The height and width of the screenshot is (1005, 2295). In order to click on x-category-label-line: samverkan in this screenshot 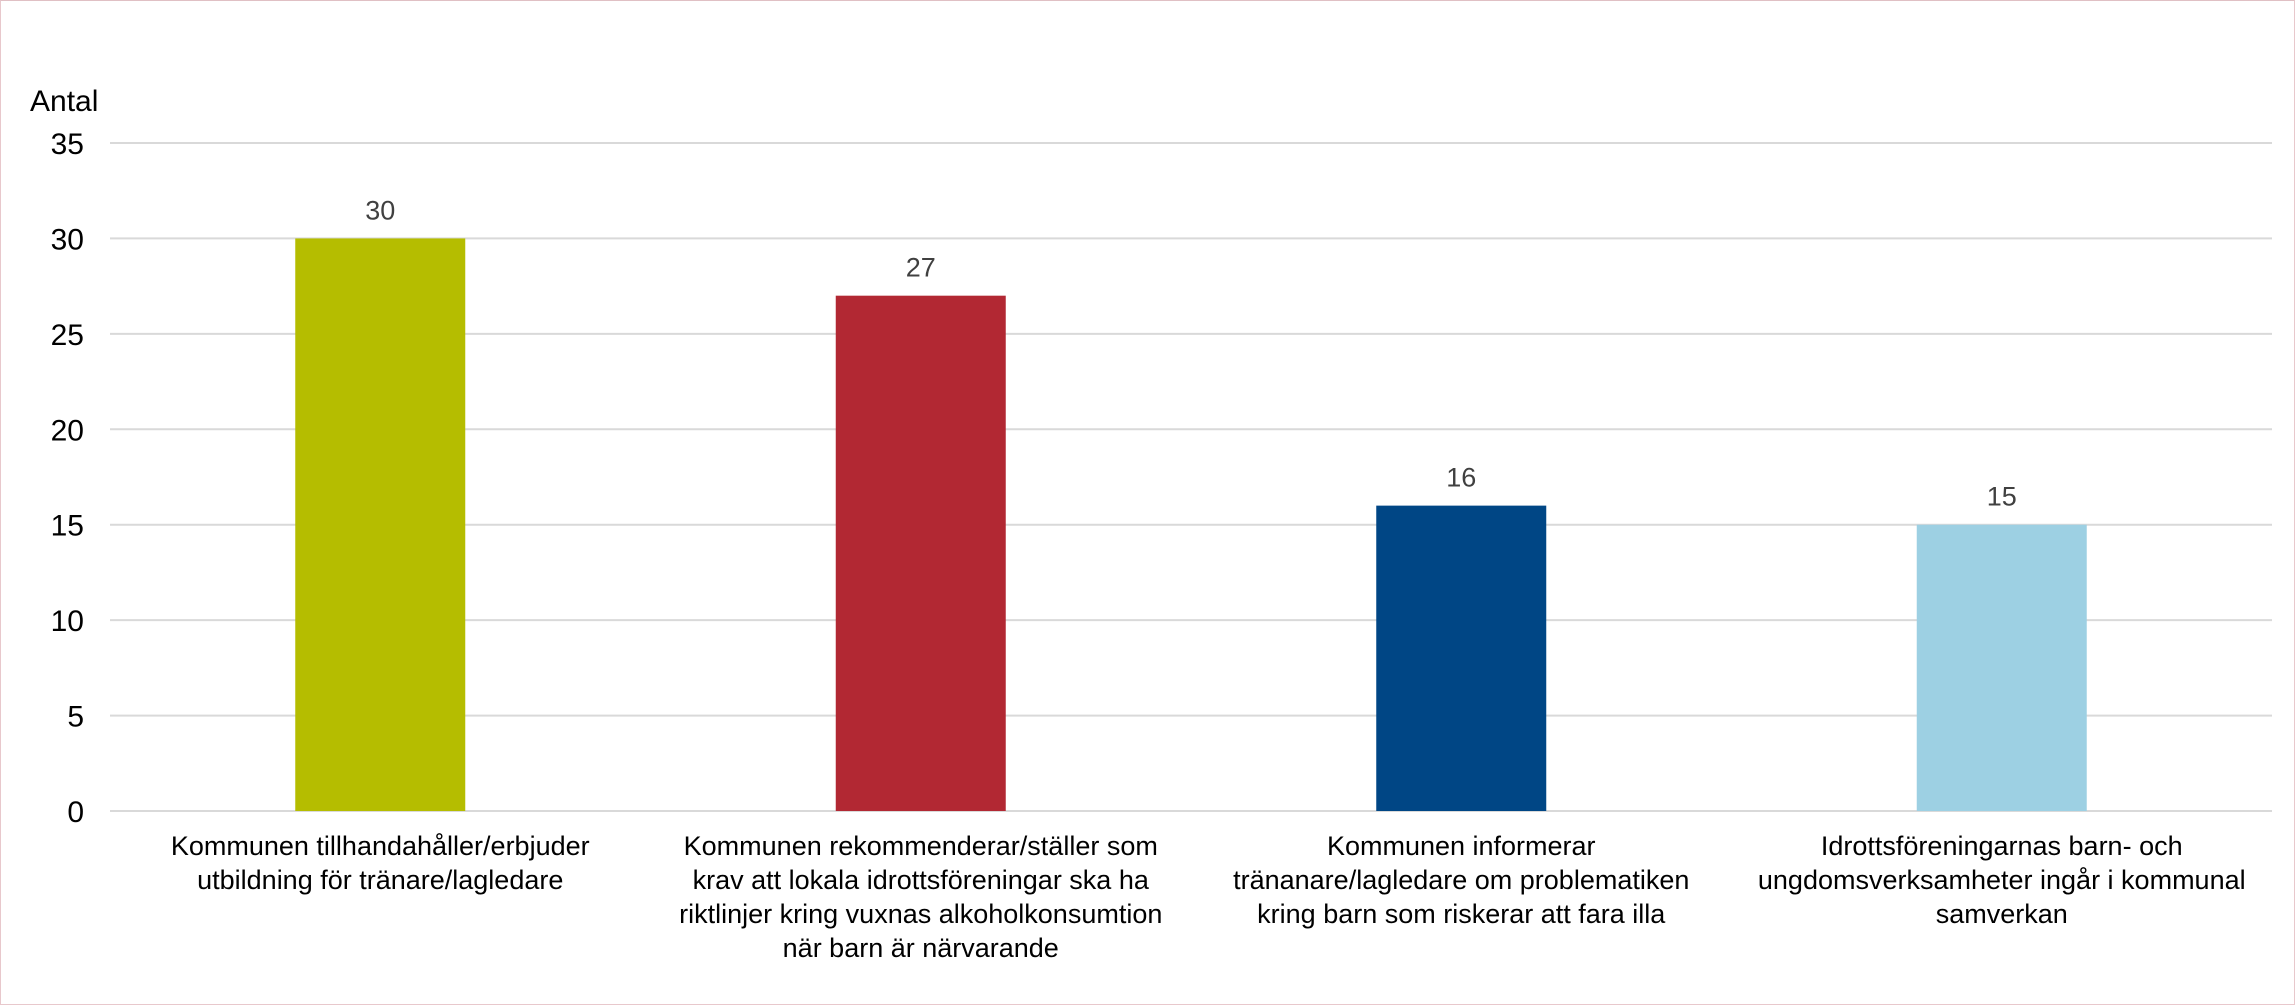, I will do `click(2001, 914)`.